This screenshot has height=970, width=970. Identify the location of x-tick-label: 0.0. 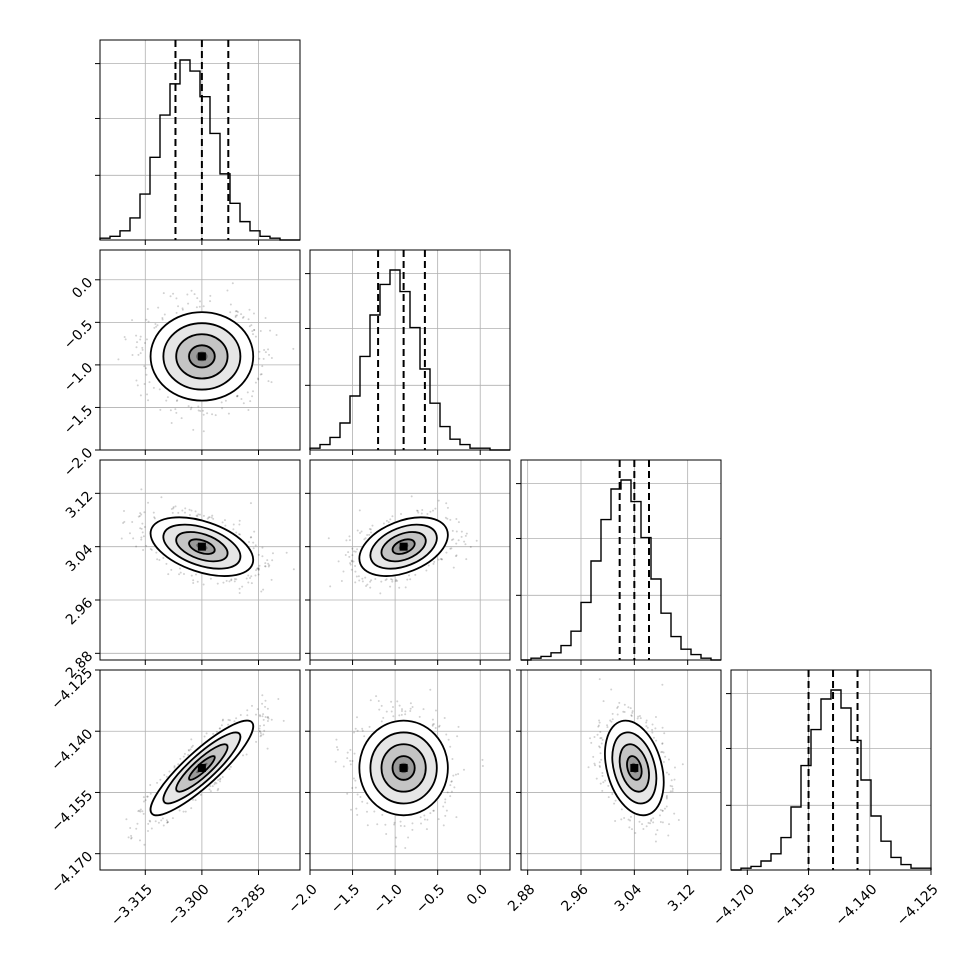
(477, 894).